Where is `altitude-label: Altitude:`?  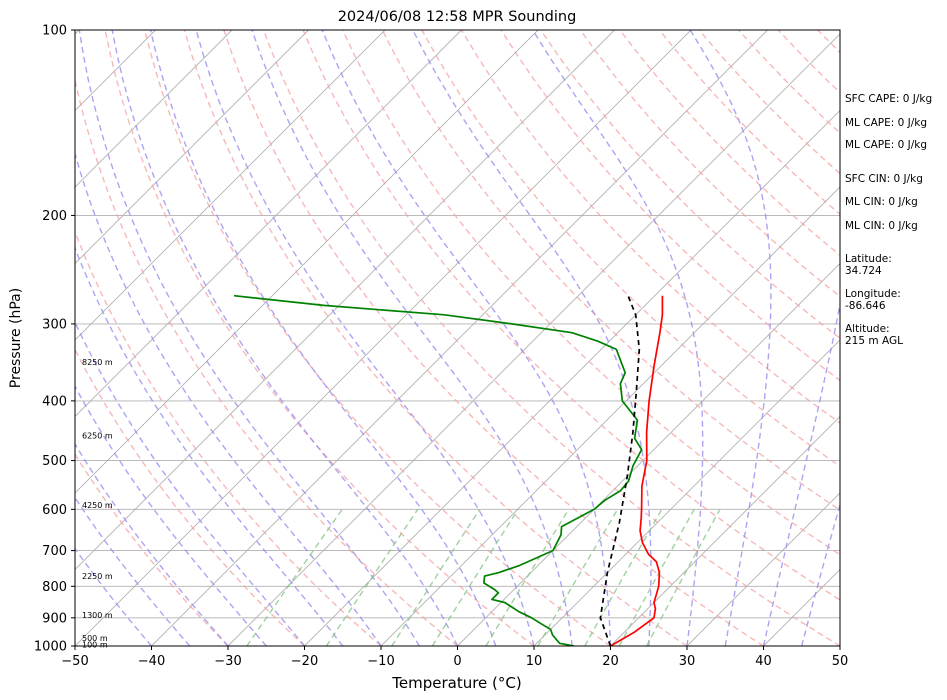 altitude-label: Altitude: is located at coordinates (867, 329).